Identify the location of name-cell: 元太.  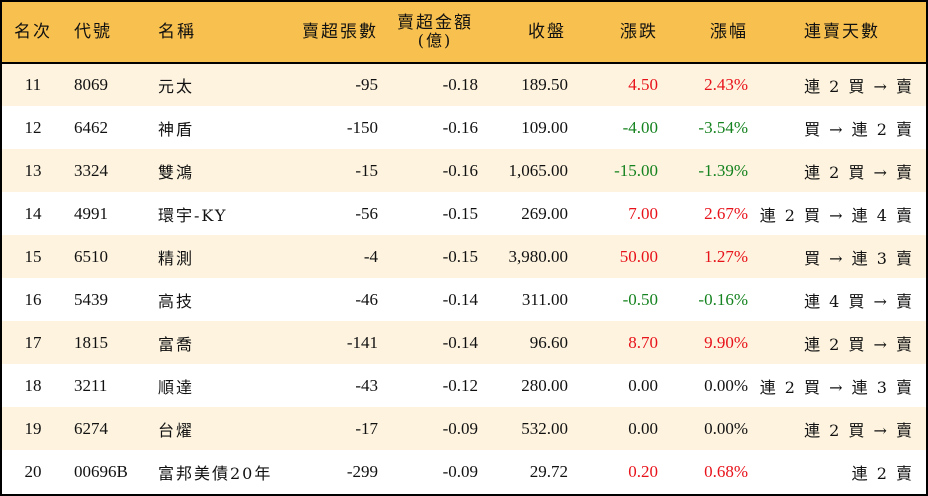
(176, 86).